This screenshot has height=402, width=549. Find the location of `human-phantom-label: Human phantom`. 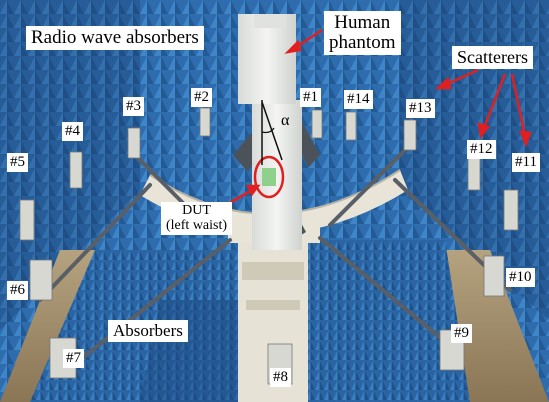

human-phantom-label: Human phantom is located at coordinates (362, 33).